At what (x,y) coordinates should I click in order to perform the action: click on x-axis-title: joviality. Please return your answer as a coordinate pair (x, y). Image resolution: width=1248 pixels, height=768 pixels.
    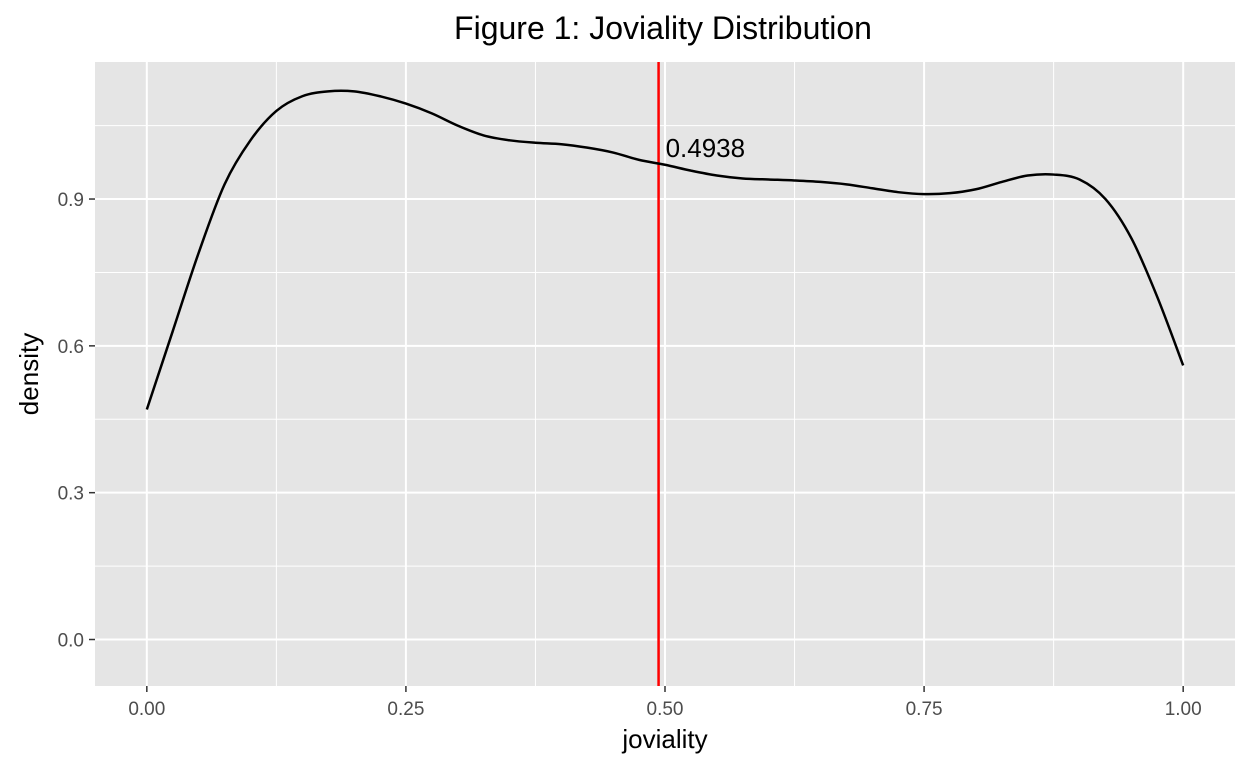
    Looking at the image, I should click on (664, 739).